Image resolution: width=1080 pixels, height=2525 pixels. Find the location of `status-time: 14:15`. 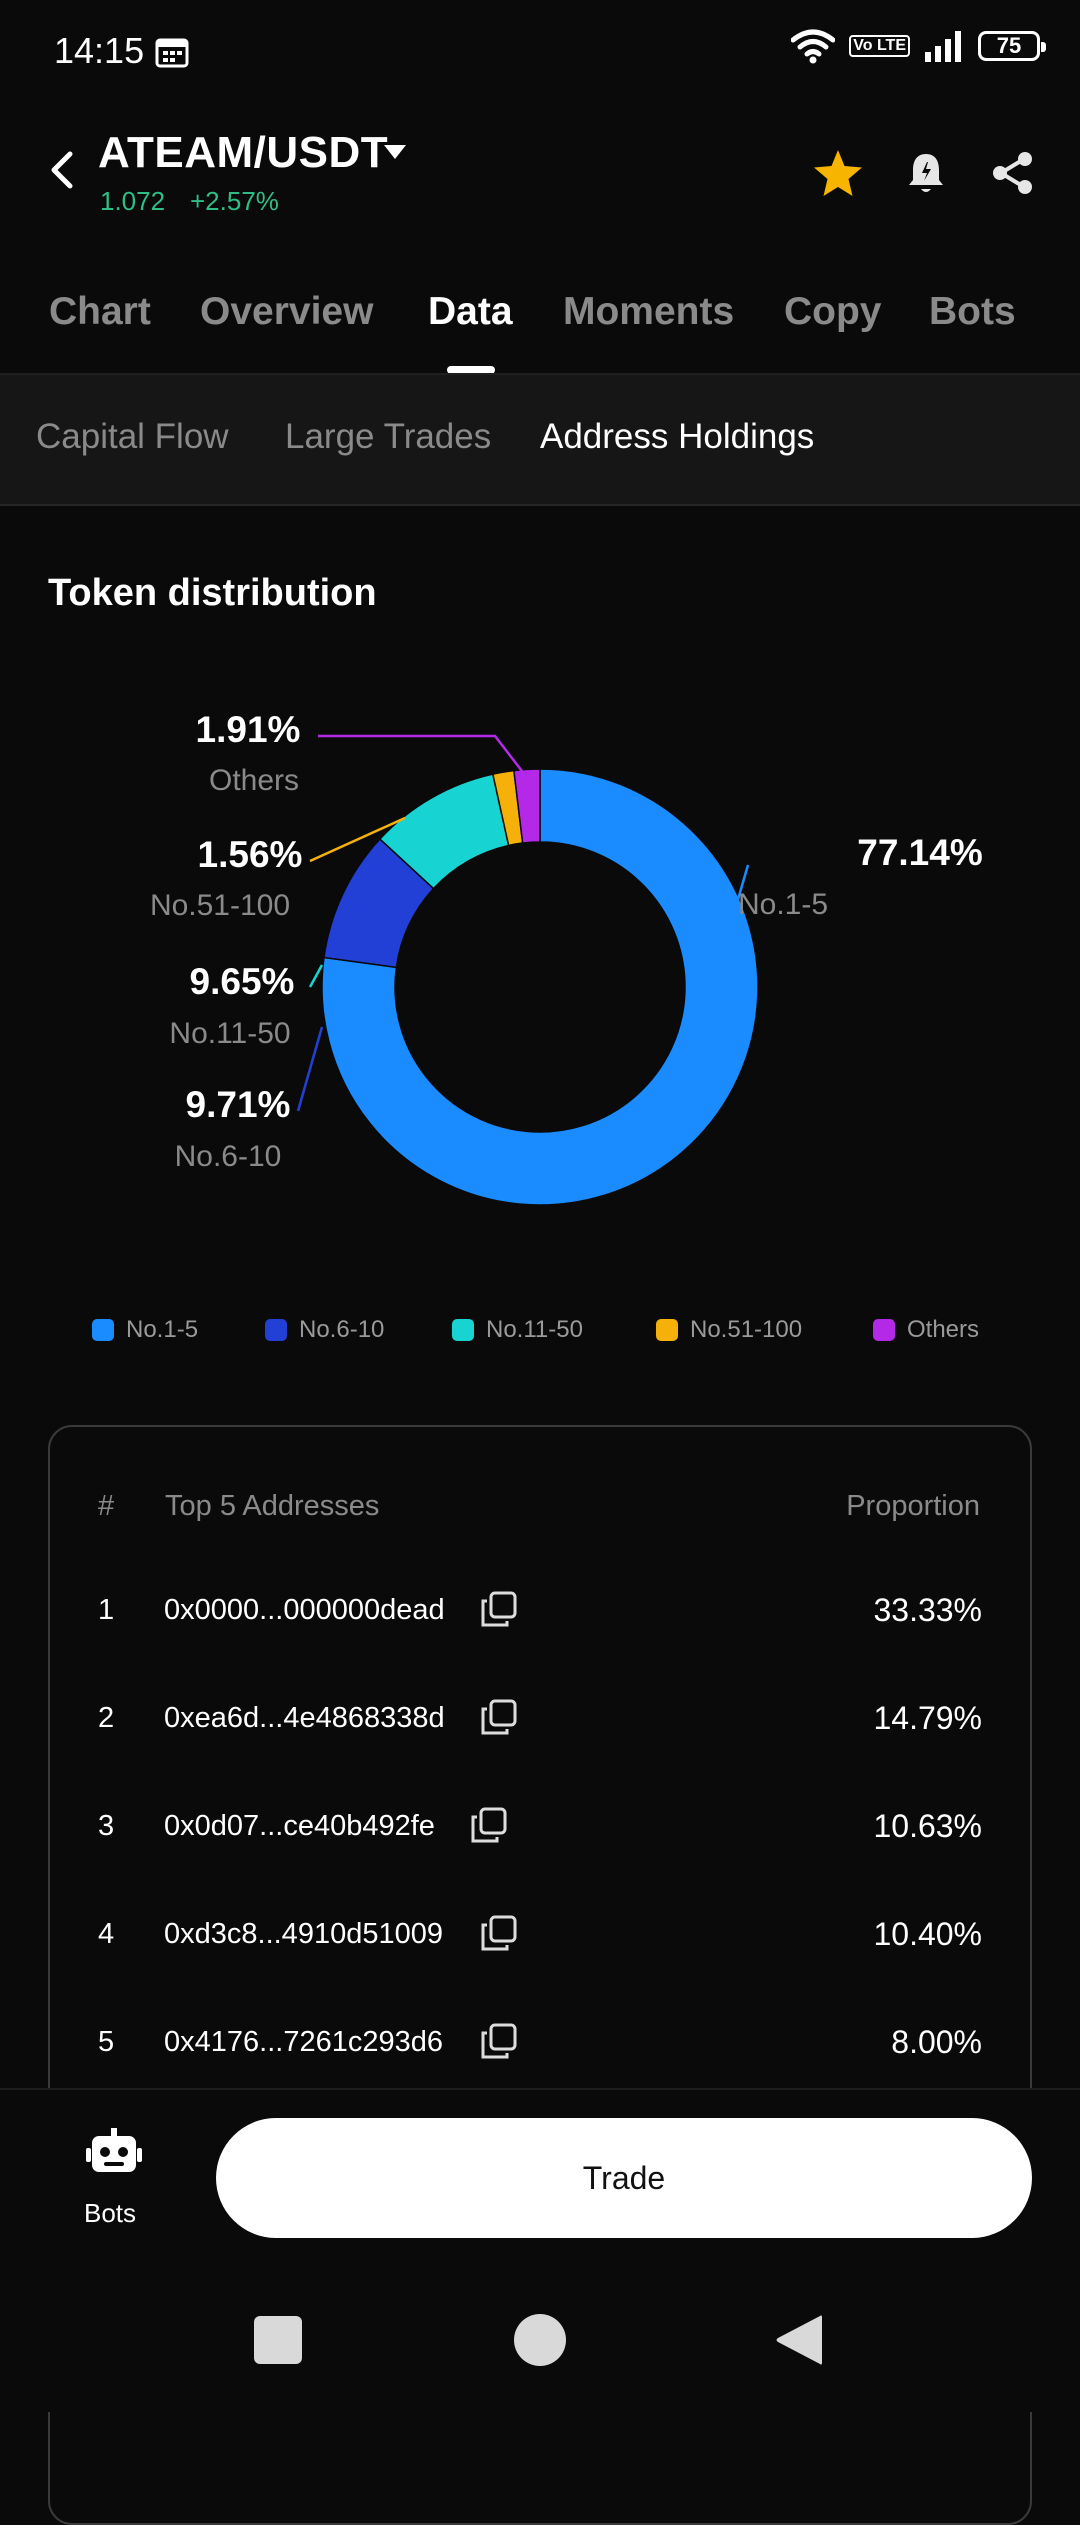

status-time: 14:15 is located at coordinates (99, 50).